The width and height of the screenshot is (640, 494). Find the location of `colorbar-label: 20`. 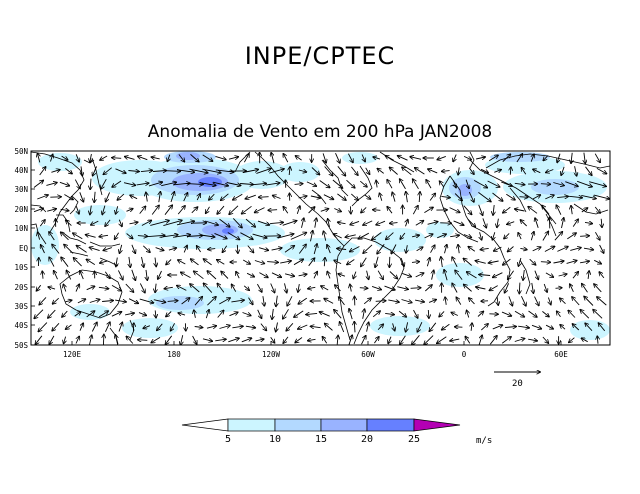

colorbar-label: 20 is located at coordinates (367, 439).